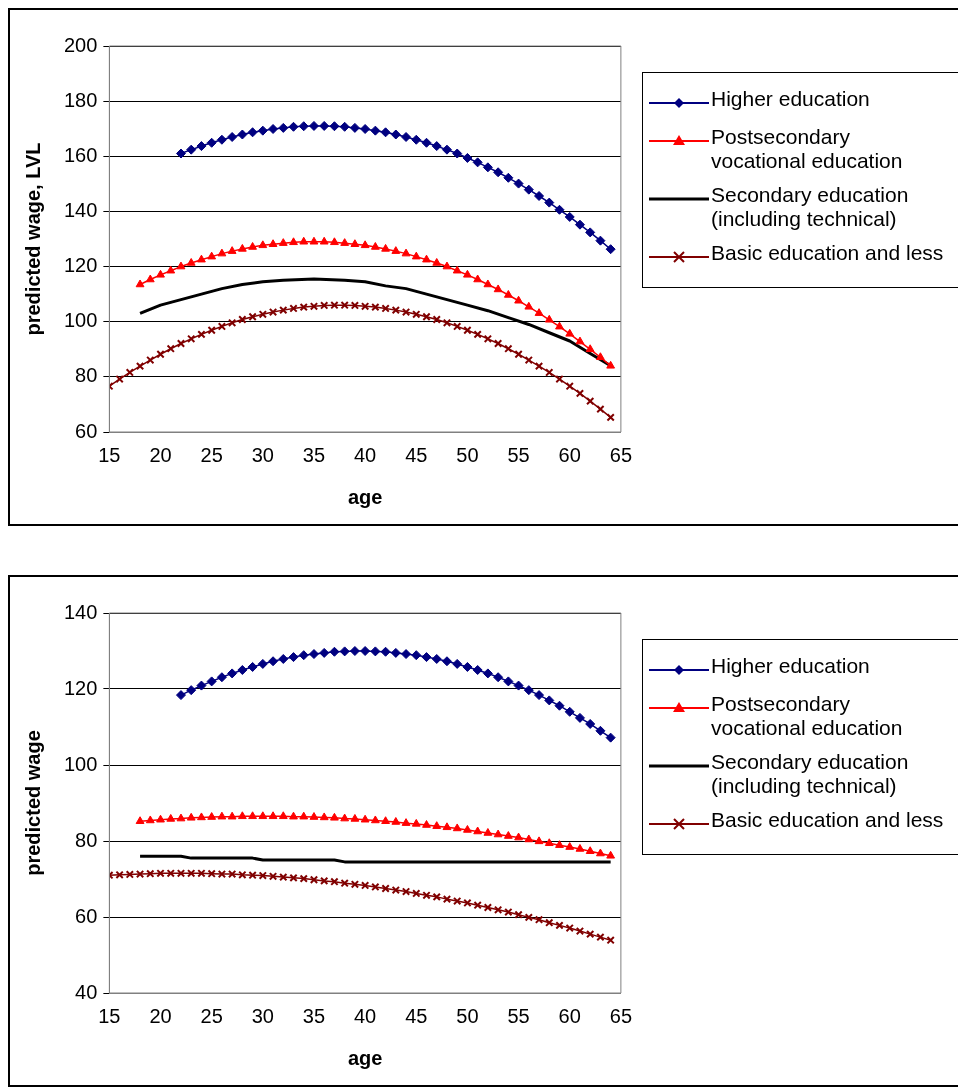  I want to click on legend-label: Secondary education (including technical), so click(810, 774).